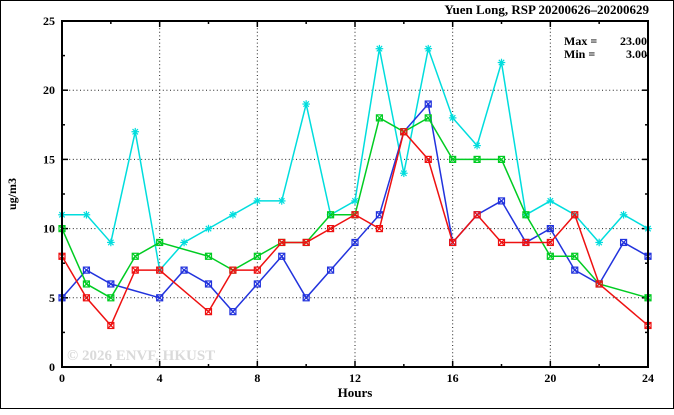  Describe the element at coordinates (453, 378) in the screenshot. I see `x-tick-label: 16` at that location.